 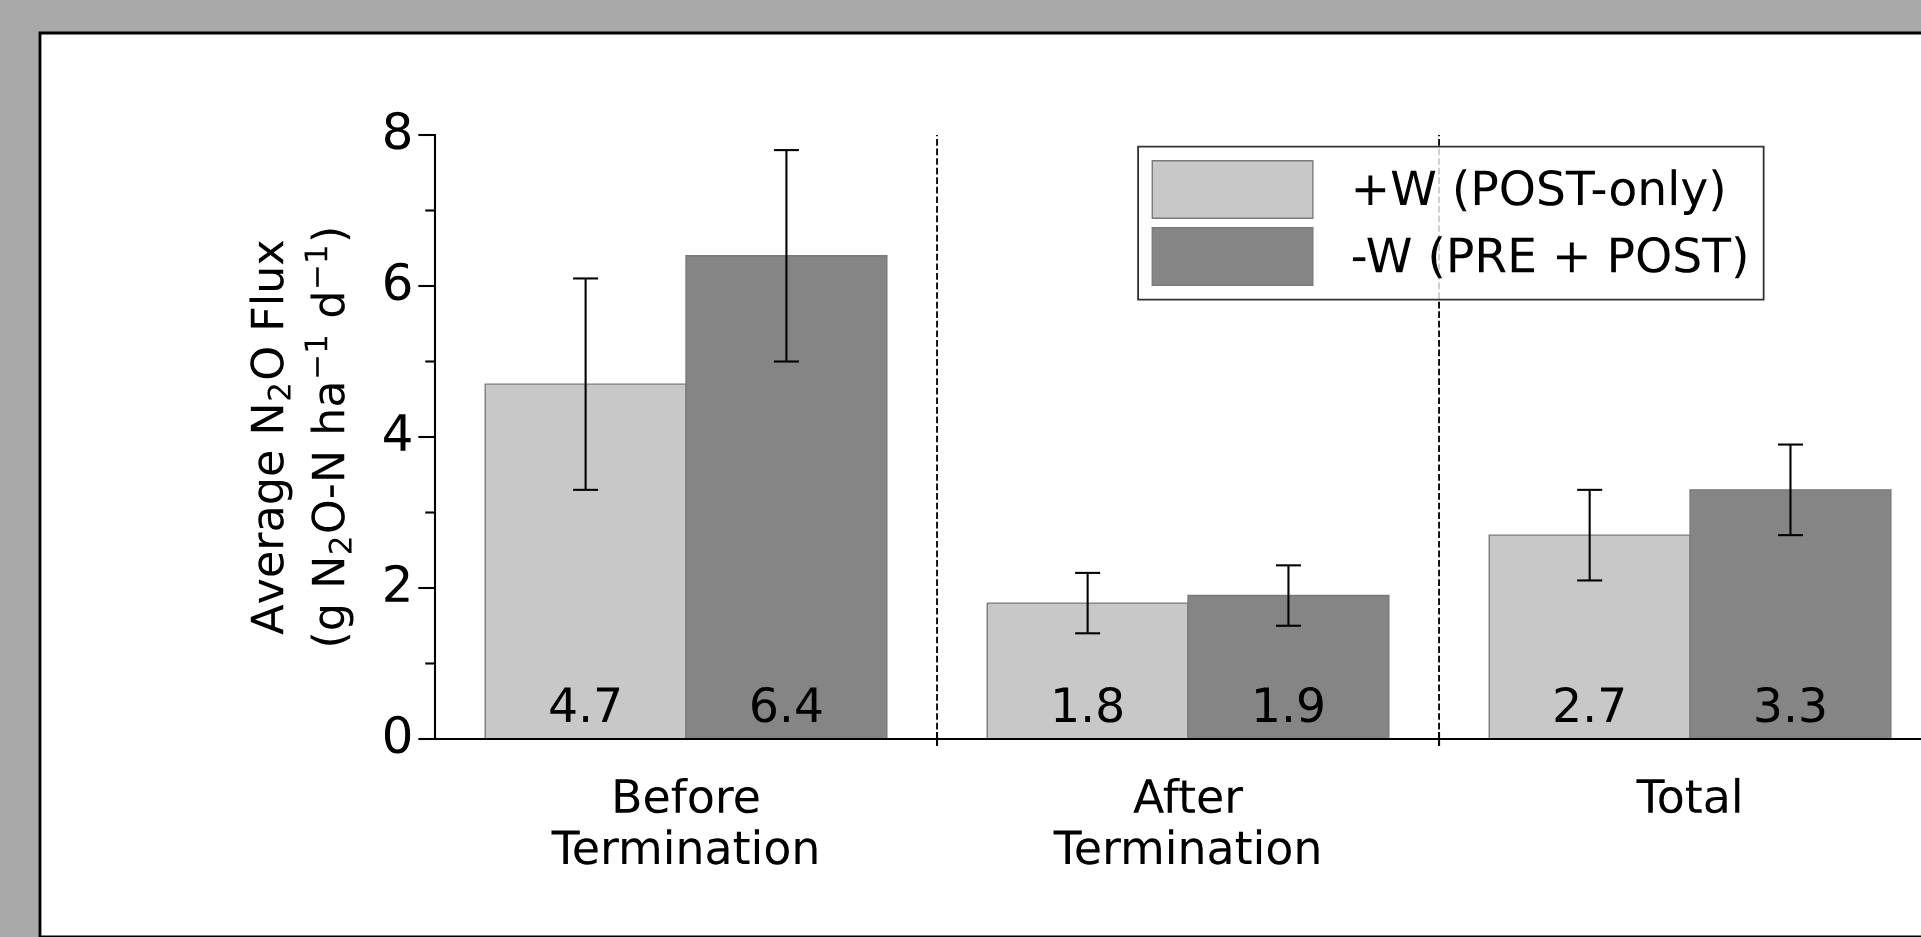 What do you see at coordinates (397, 432) in the screenshot?
I see `y-tick-label: 4` at bounding box center [397, 432].